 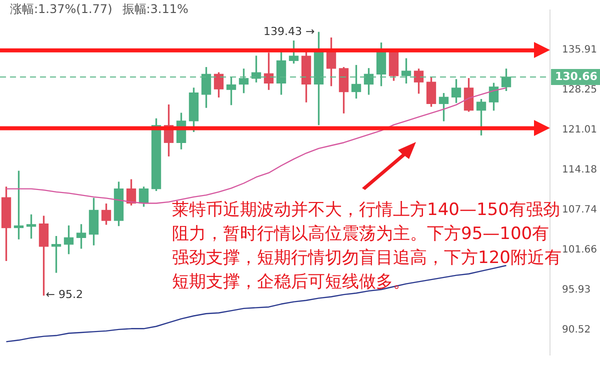 What do you see at coordinates (579, 130) in the screenshot?
I see `y-tick-label: 121.01` at bounding box center [579, 130].